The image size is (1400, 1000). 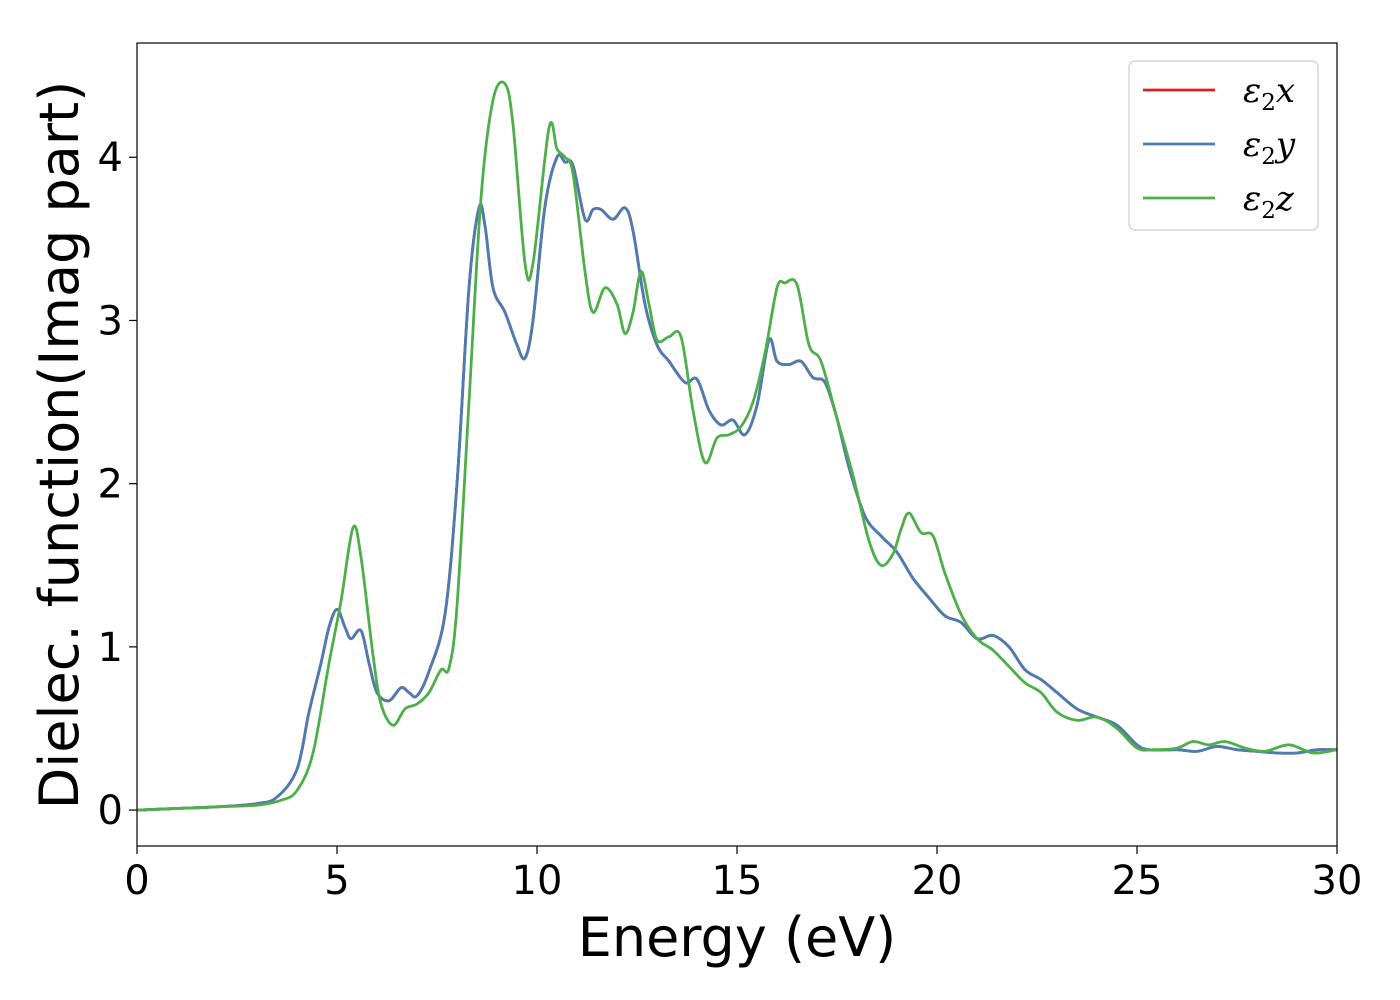 I want to click on legend-entry-z: ε2z, so click(x=1219, y=201).